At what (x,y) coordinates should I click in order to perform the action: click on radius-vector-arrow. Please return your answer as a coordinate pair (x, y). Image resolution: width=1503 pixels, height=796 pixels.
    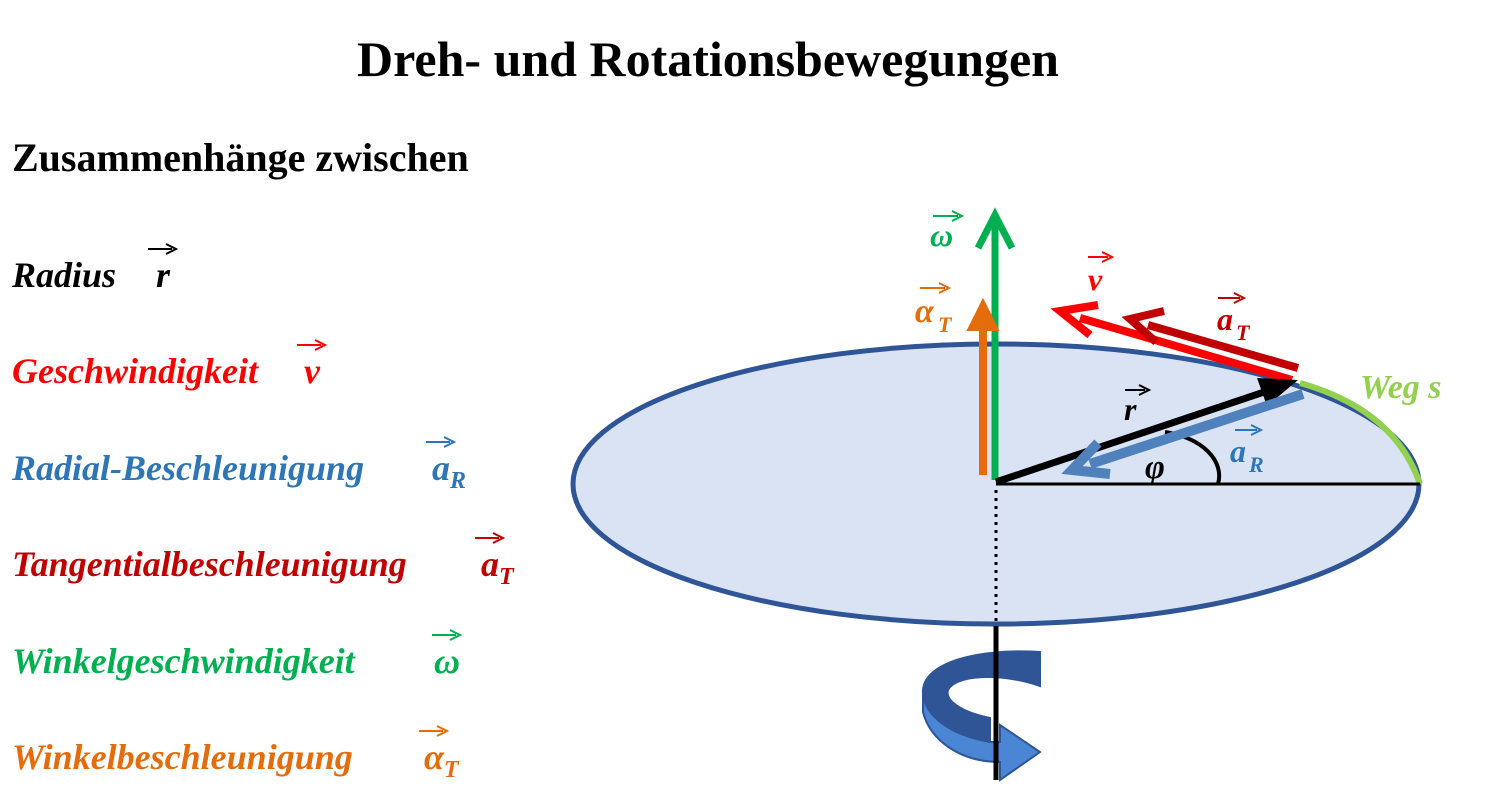
    Looking at the image, I should click on (1146, 432).